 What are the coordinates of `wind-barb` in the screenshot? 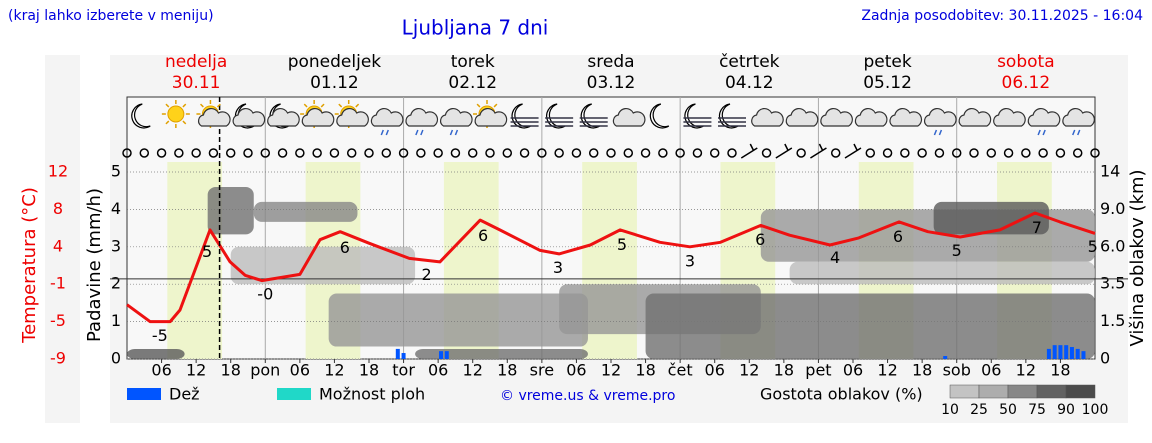 It's located at (853, 151).